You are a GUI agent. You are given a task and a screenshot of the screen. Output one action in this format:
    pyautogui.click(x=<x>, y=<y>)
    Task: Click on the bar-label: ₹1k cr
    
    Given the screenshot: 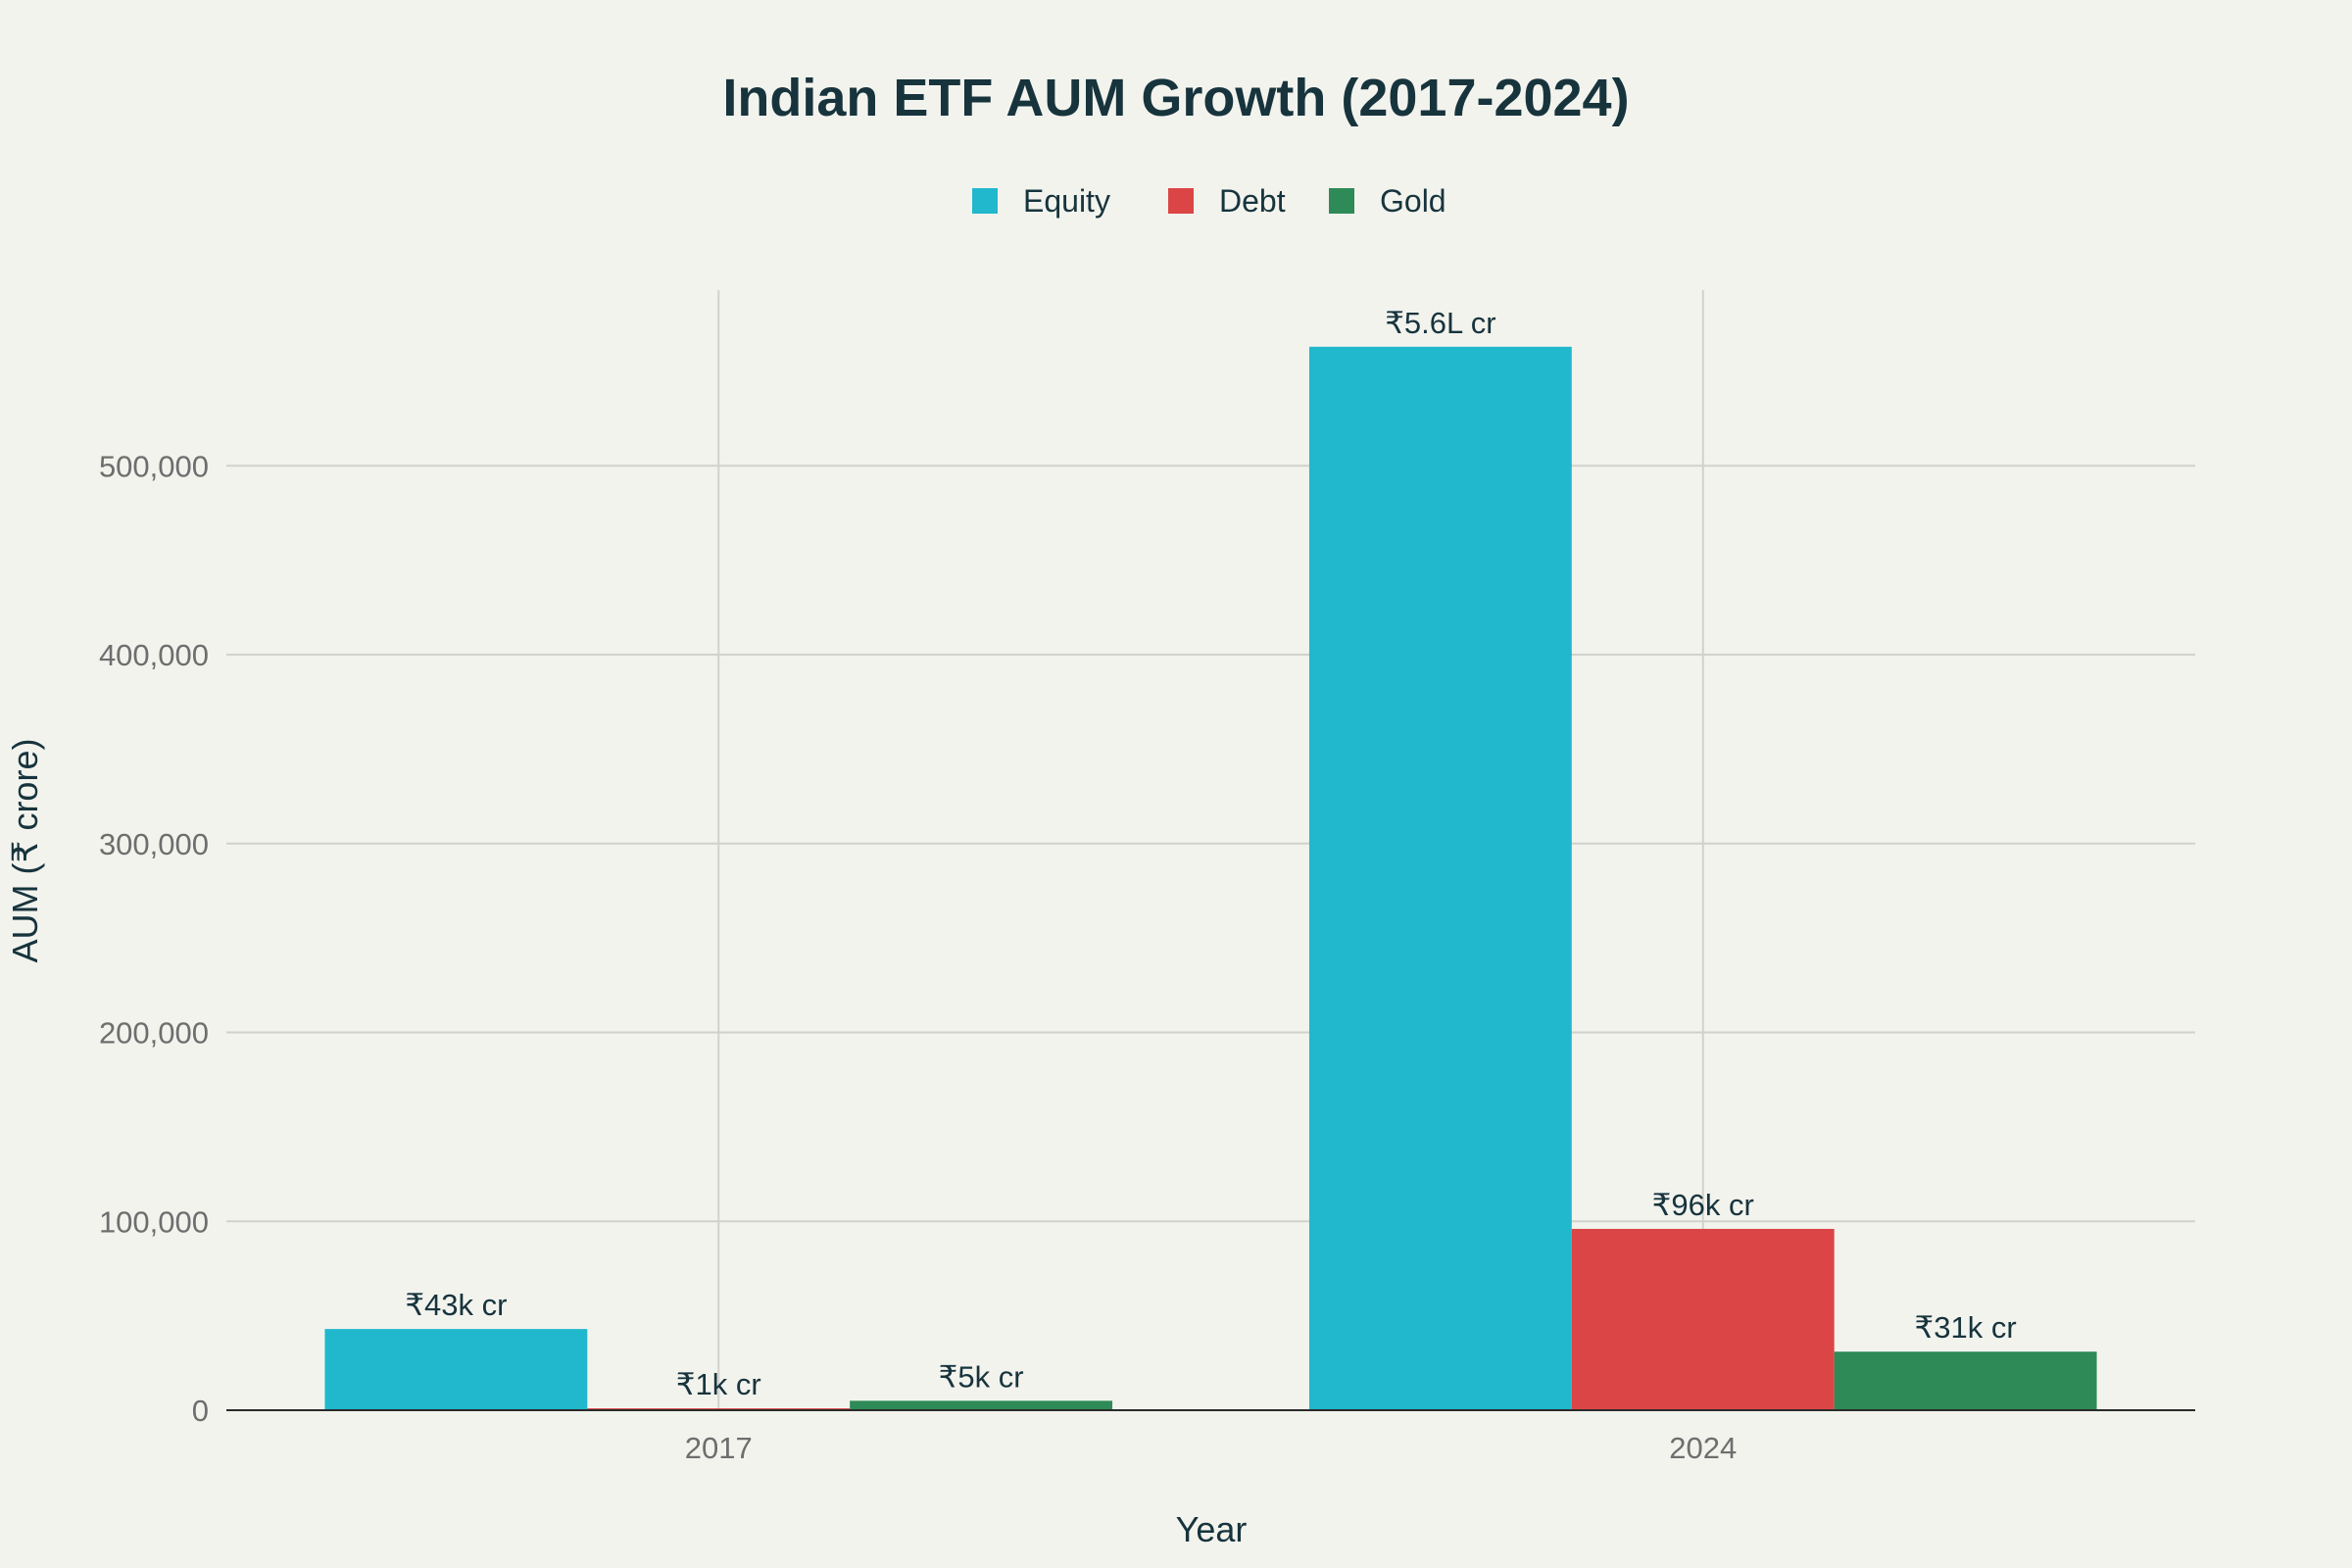 What is the action you would take?
    pyautogui.click(x=718, y=1384)
    